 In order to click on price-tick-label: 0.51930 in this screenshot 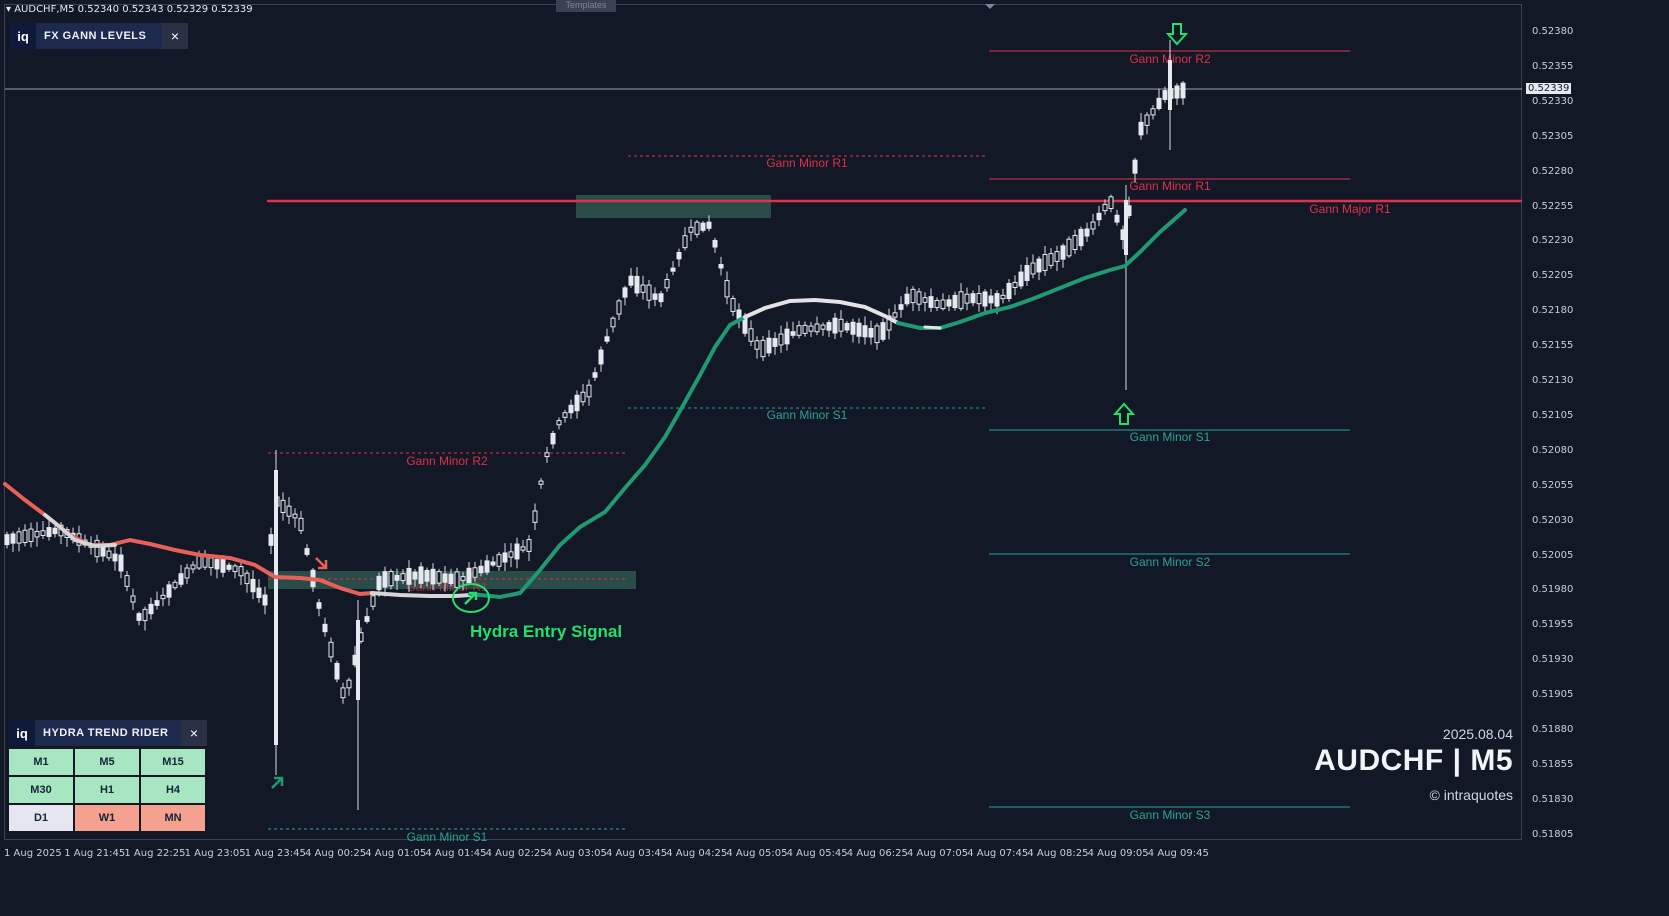, I will do `click(1553, 660)`.